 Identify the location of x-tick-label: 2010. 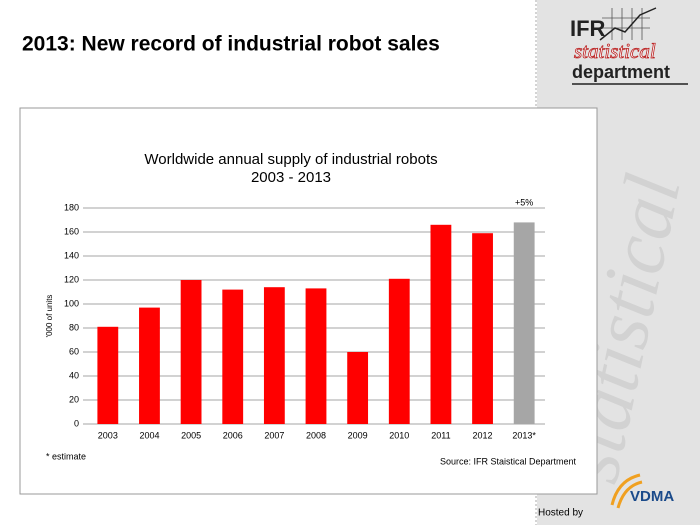
(399, 435).